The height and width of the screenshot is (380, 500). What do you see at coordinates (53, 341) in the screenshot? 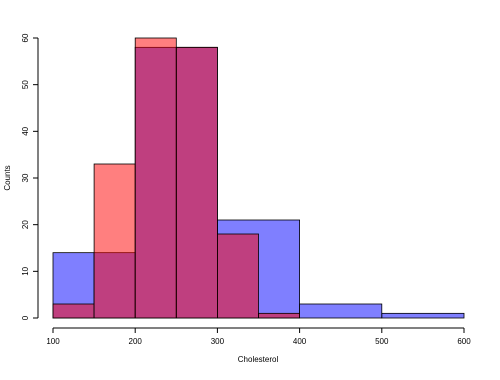
I see `x-tick-label: 100` at bounding box center [53, 341].